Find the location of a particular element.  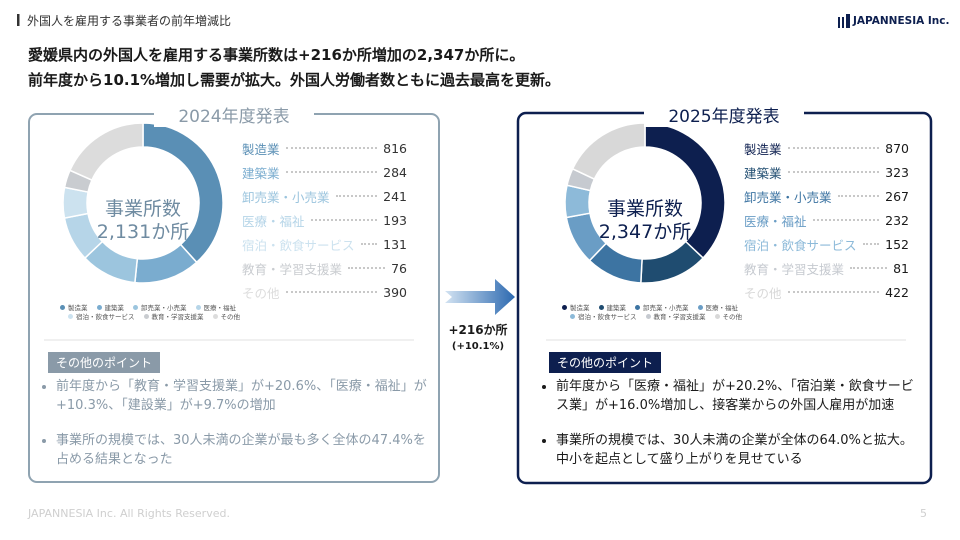

center-label: 2,131か所 is located at coordinates (143, 232).